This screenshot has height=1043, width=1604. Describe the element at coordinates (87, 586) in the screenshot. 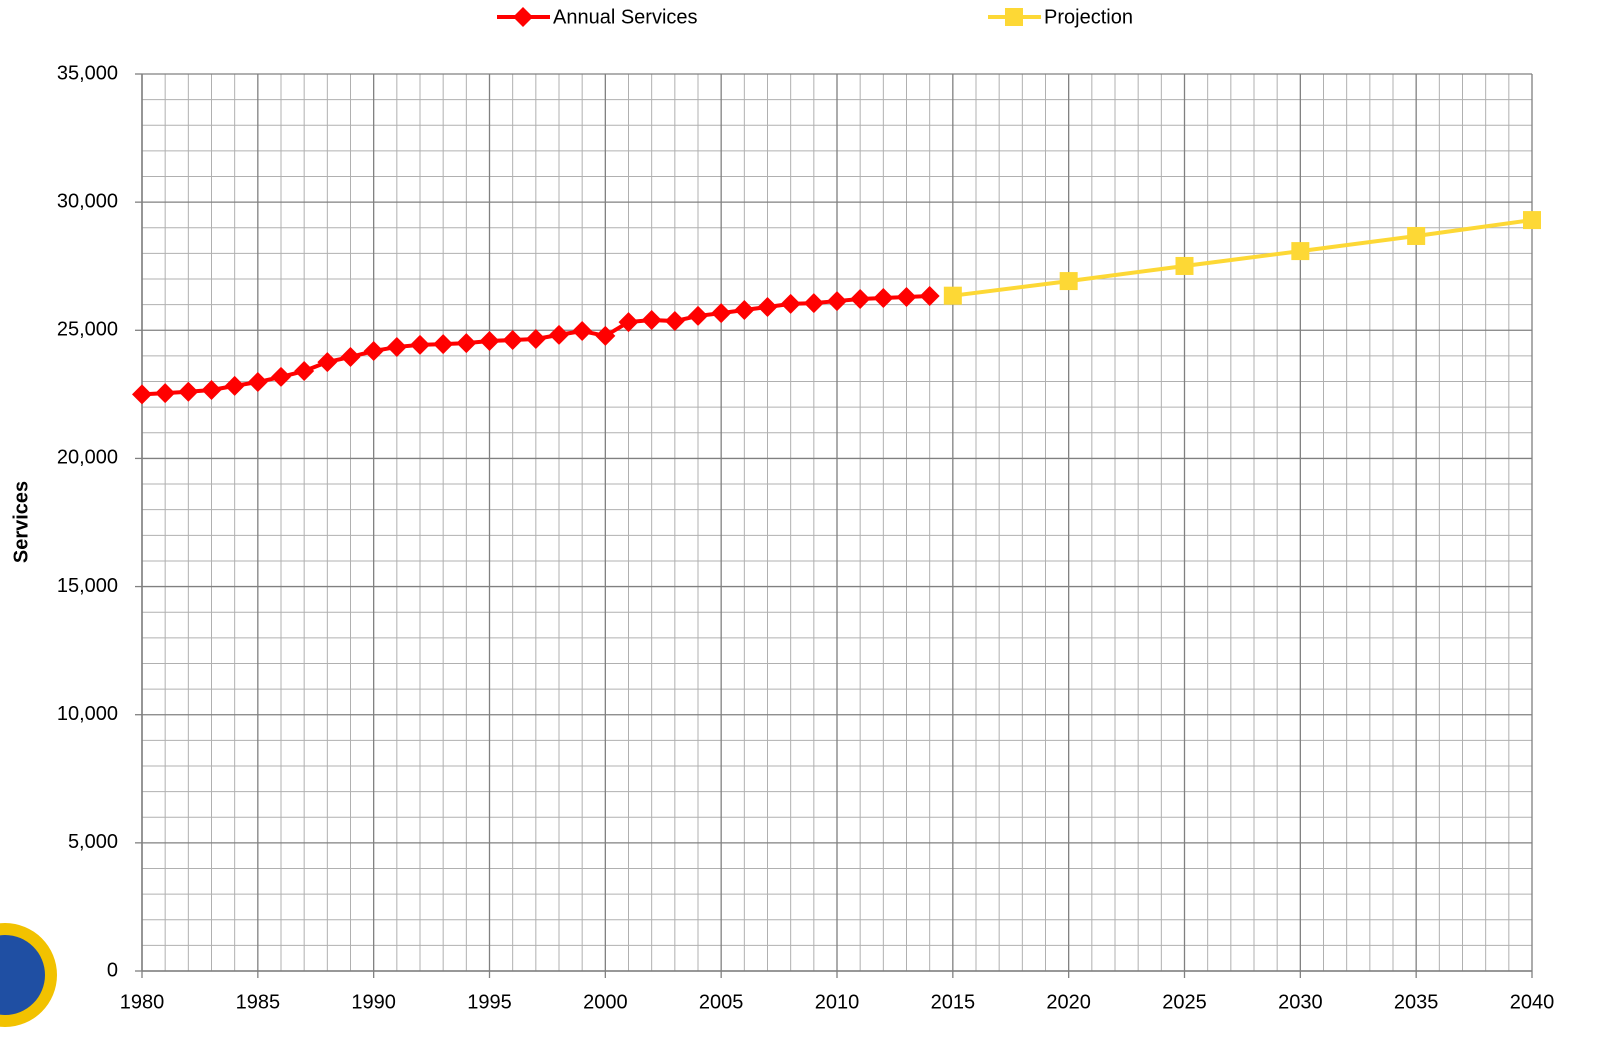

I see `y-tick-label: 15,000` at that location.